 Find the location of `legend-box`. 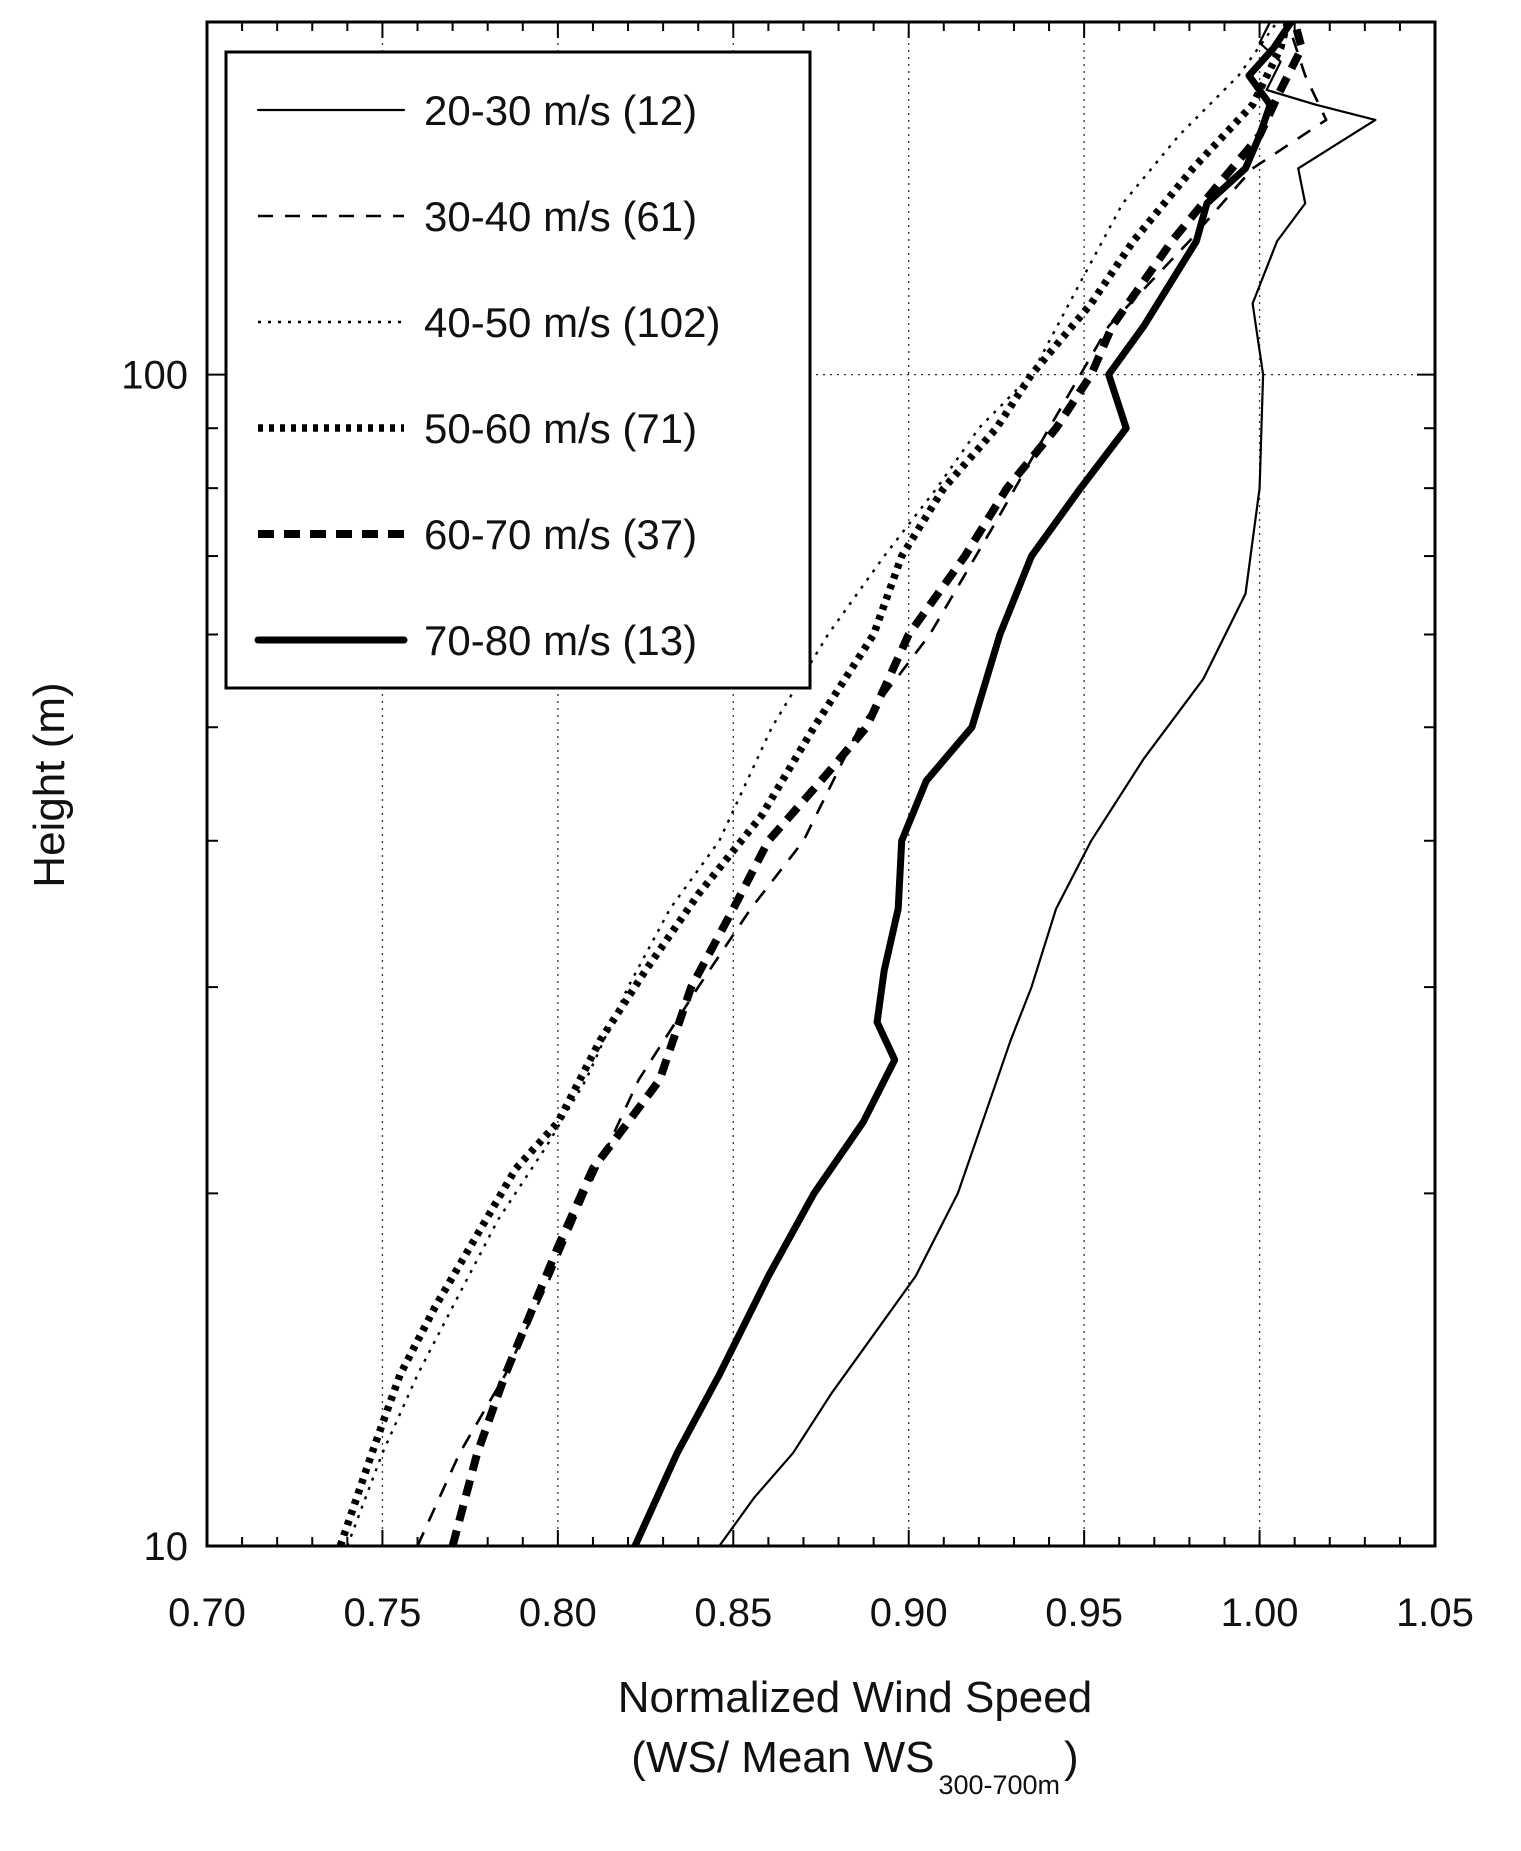

legend-box is located at coordinates (518, 370).